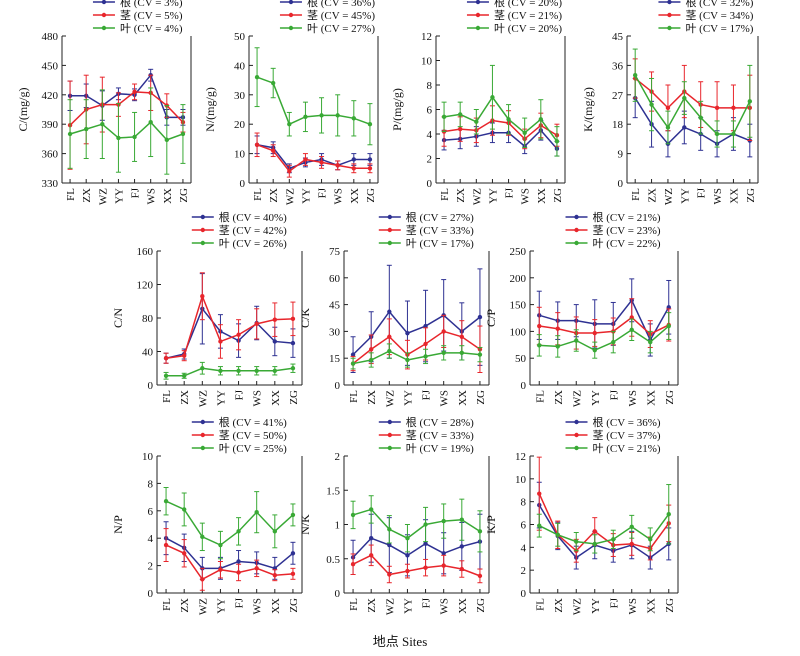 This screenshot has width=800, height=656. I want to click on y-tick-label: 4, so click(151, 539).